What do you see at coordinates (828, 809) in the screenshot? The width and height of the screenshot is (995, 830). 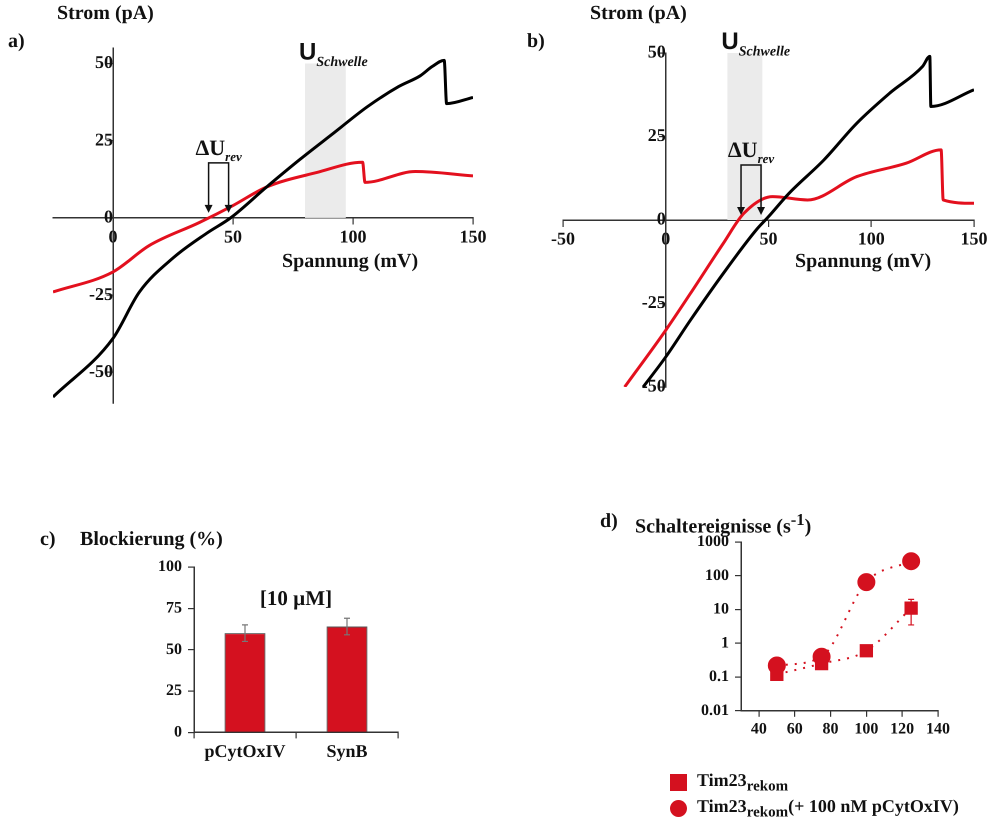 I see `legend-label: Tim23$_{rekom}$(+ 100 nM pCytOxIV)` at bounding box center [828, 809].